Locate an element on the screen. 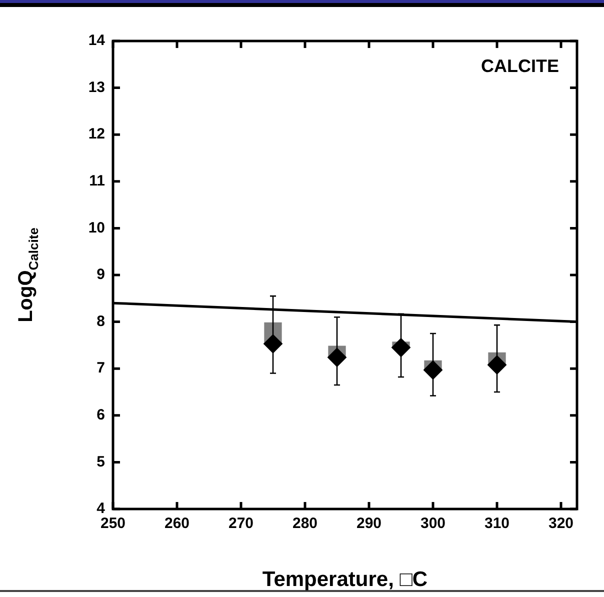 The width and height of the screenshot is (604, 597). x-tick-label: 290 is located at coordinates (369, 523).